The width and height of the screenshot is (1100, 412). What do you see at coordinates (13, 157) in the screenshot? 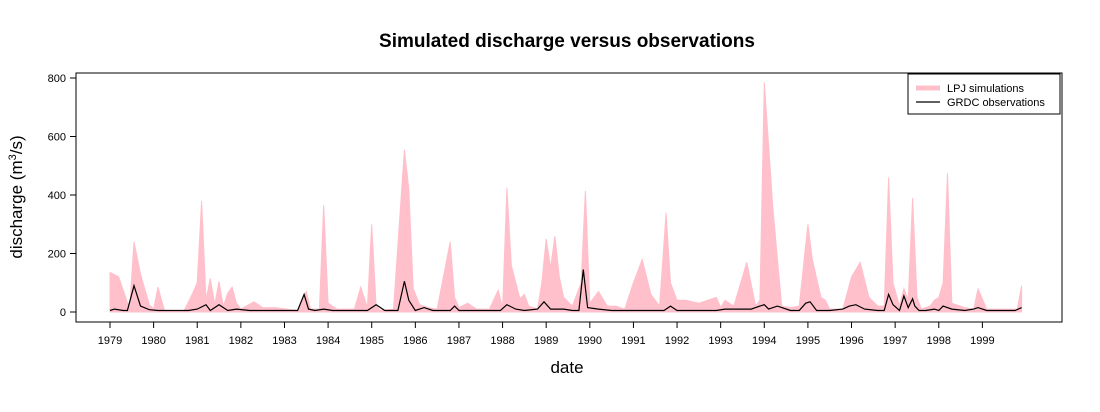
I see `y-axis-label-superscript: 3` at bounding box center [13, 157].